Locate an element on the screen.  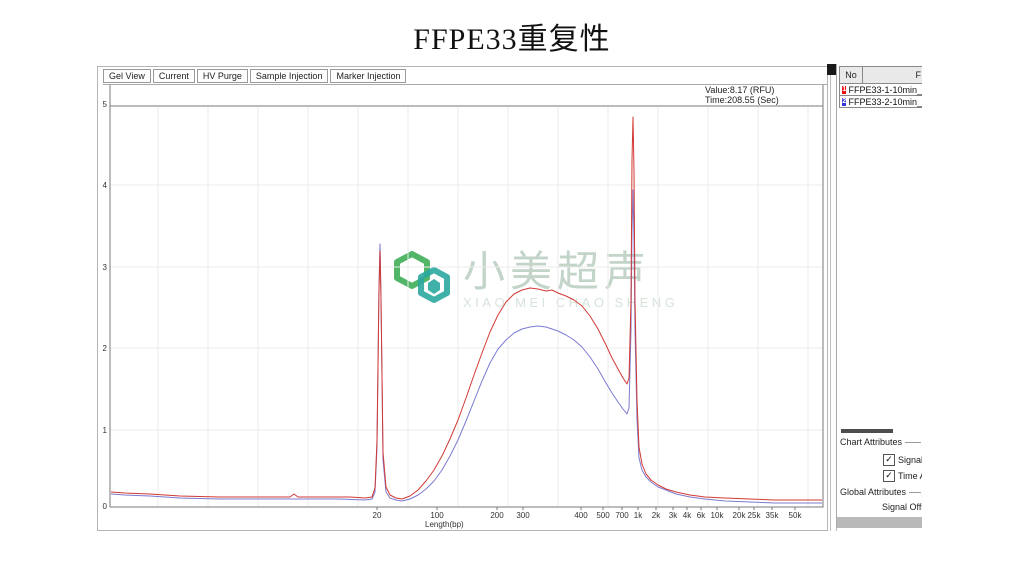
x-tick-label: 20k is located at coordinates (740, 515).